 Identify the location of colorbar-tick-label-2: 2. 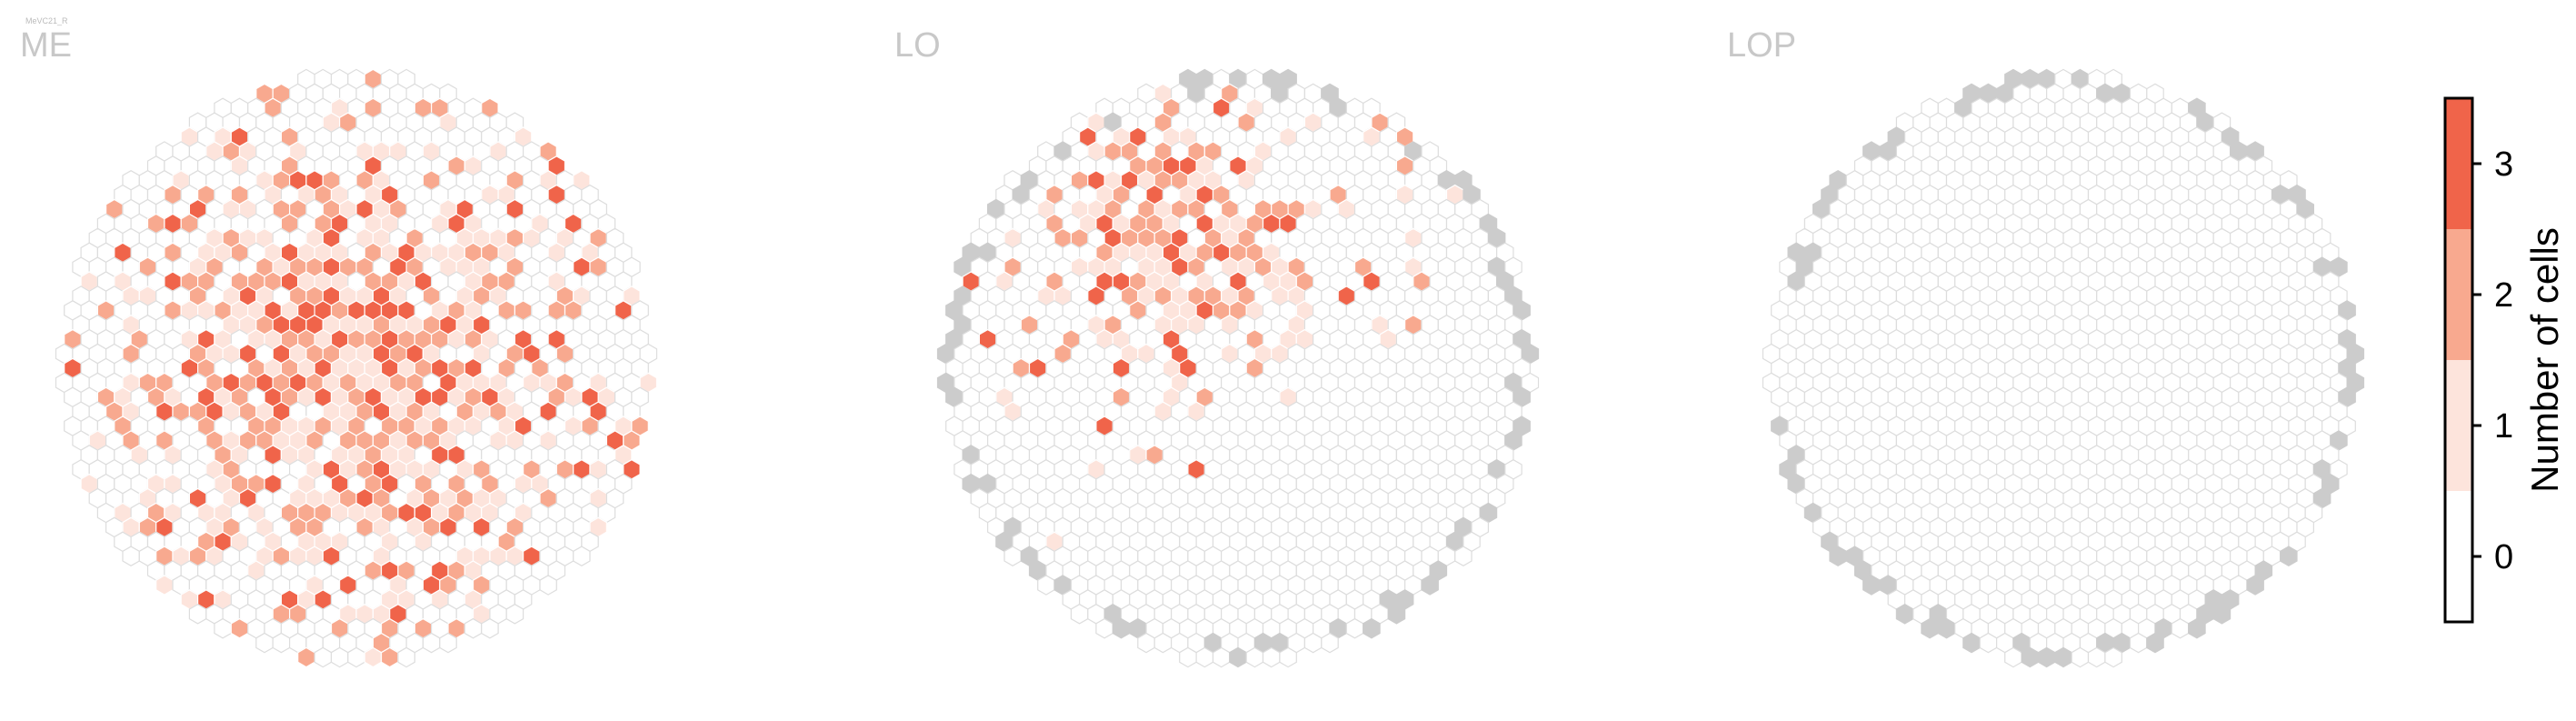
(2503, 295).